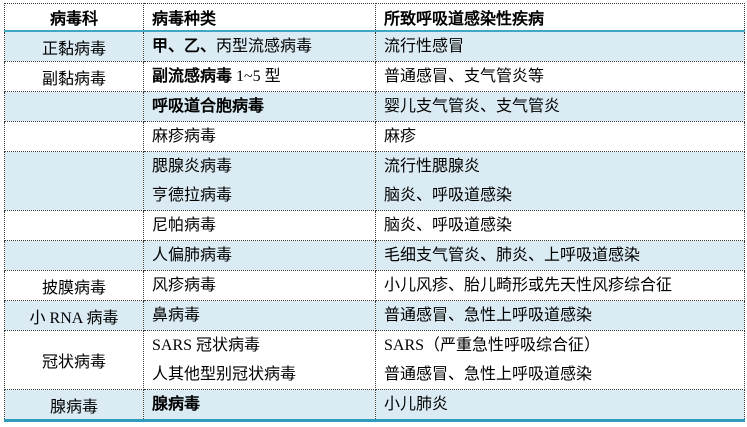 The height and width of the screenshot is (427, 747). What do you see at coordinates (259, 225) in the screenshot?
I see `virus-species-cell: 尼帕病毒` at bounding box center [259, 225].